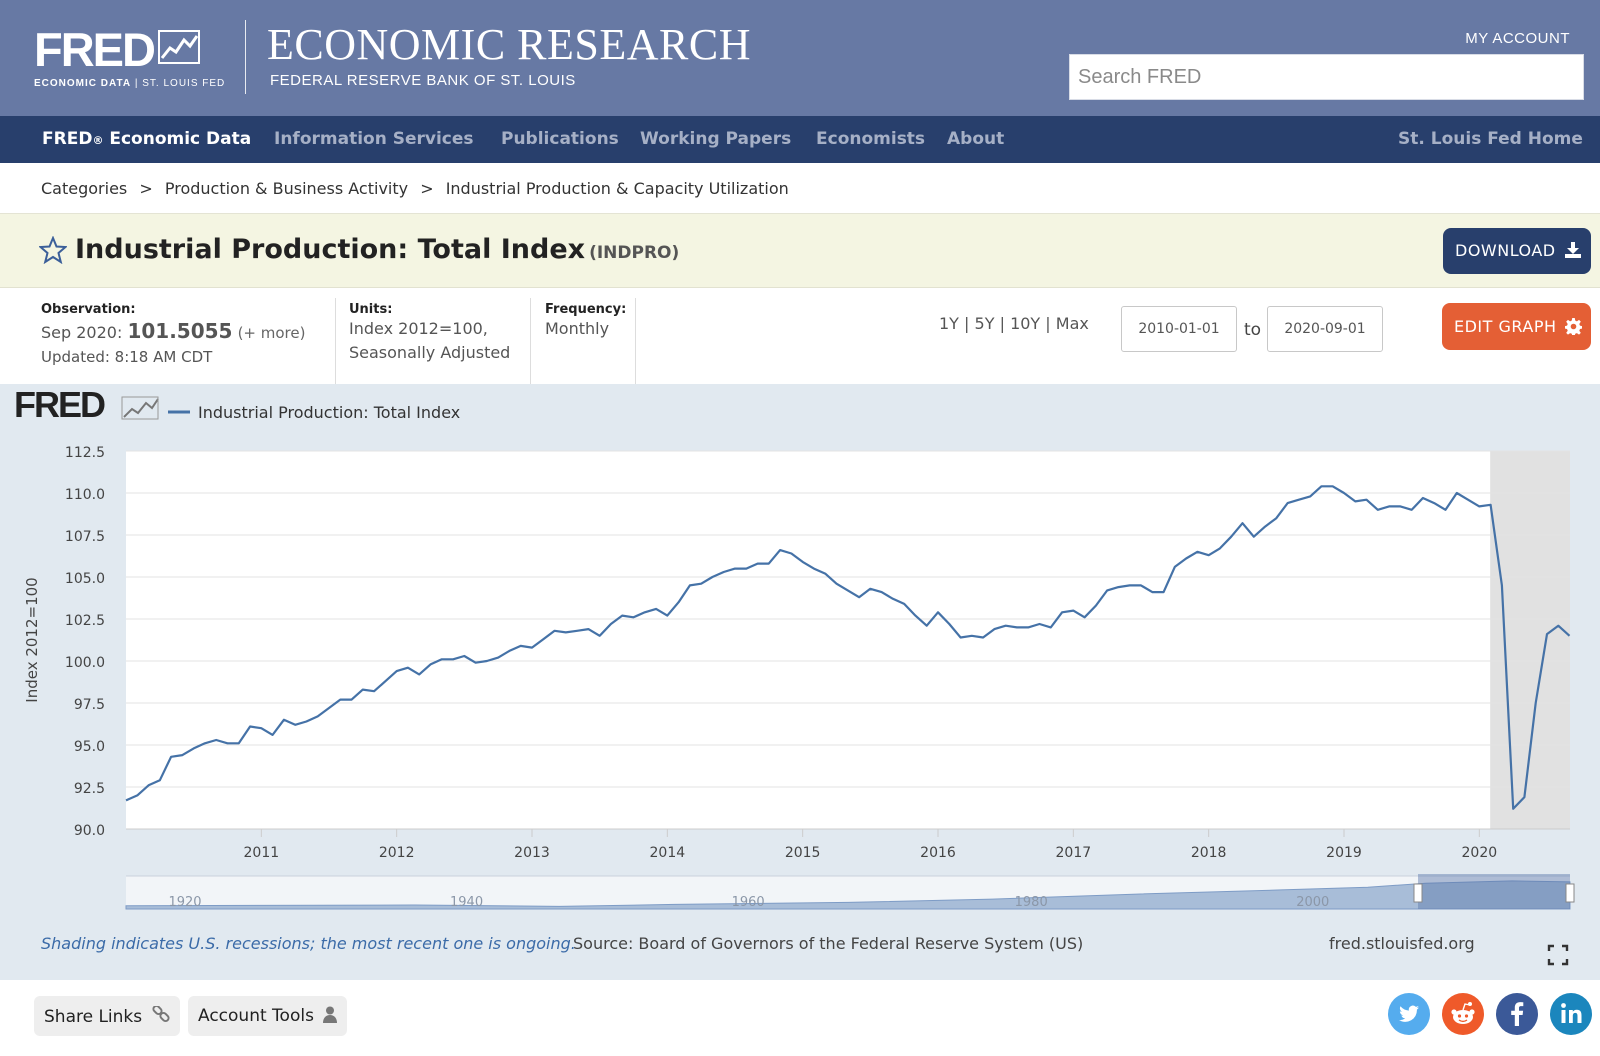 The height and width of the screenshot is (1056, 1600). Describe the element at coordinates (107, 1016) in the screenshot. I see `share-links-button: Share Links` at that location.